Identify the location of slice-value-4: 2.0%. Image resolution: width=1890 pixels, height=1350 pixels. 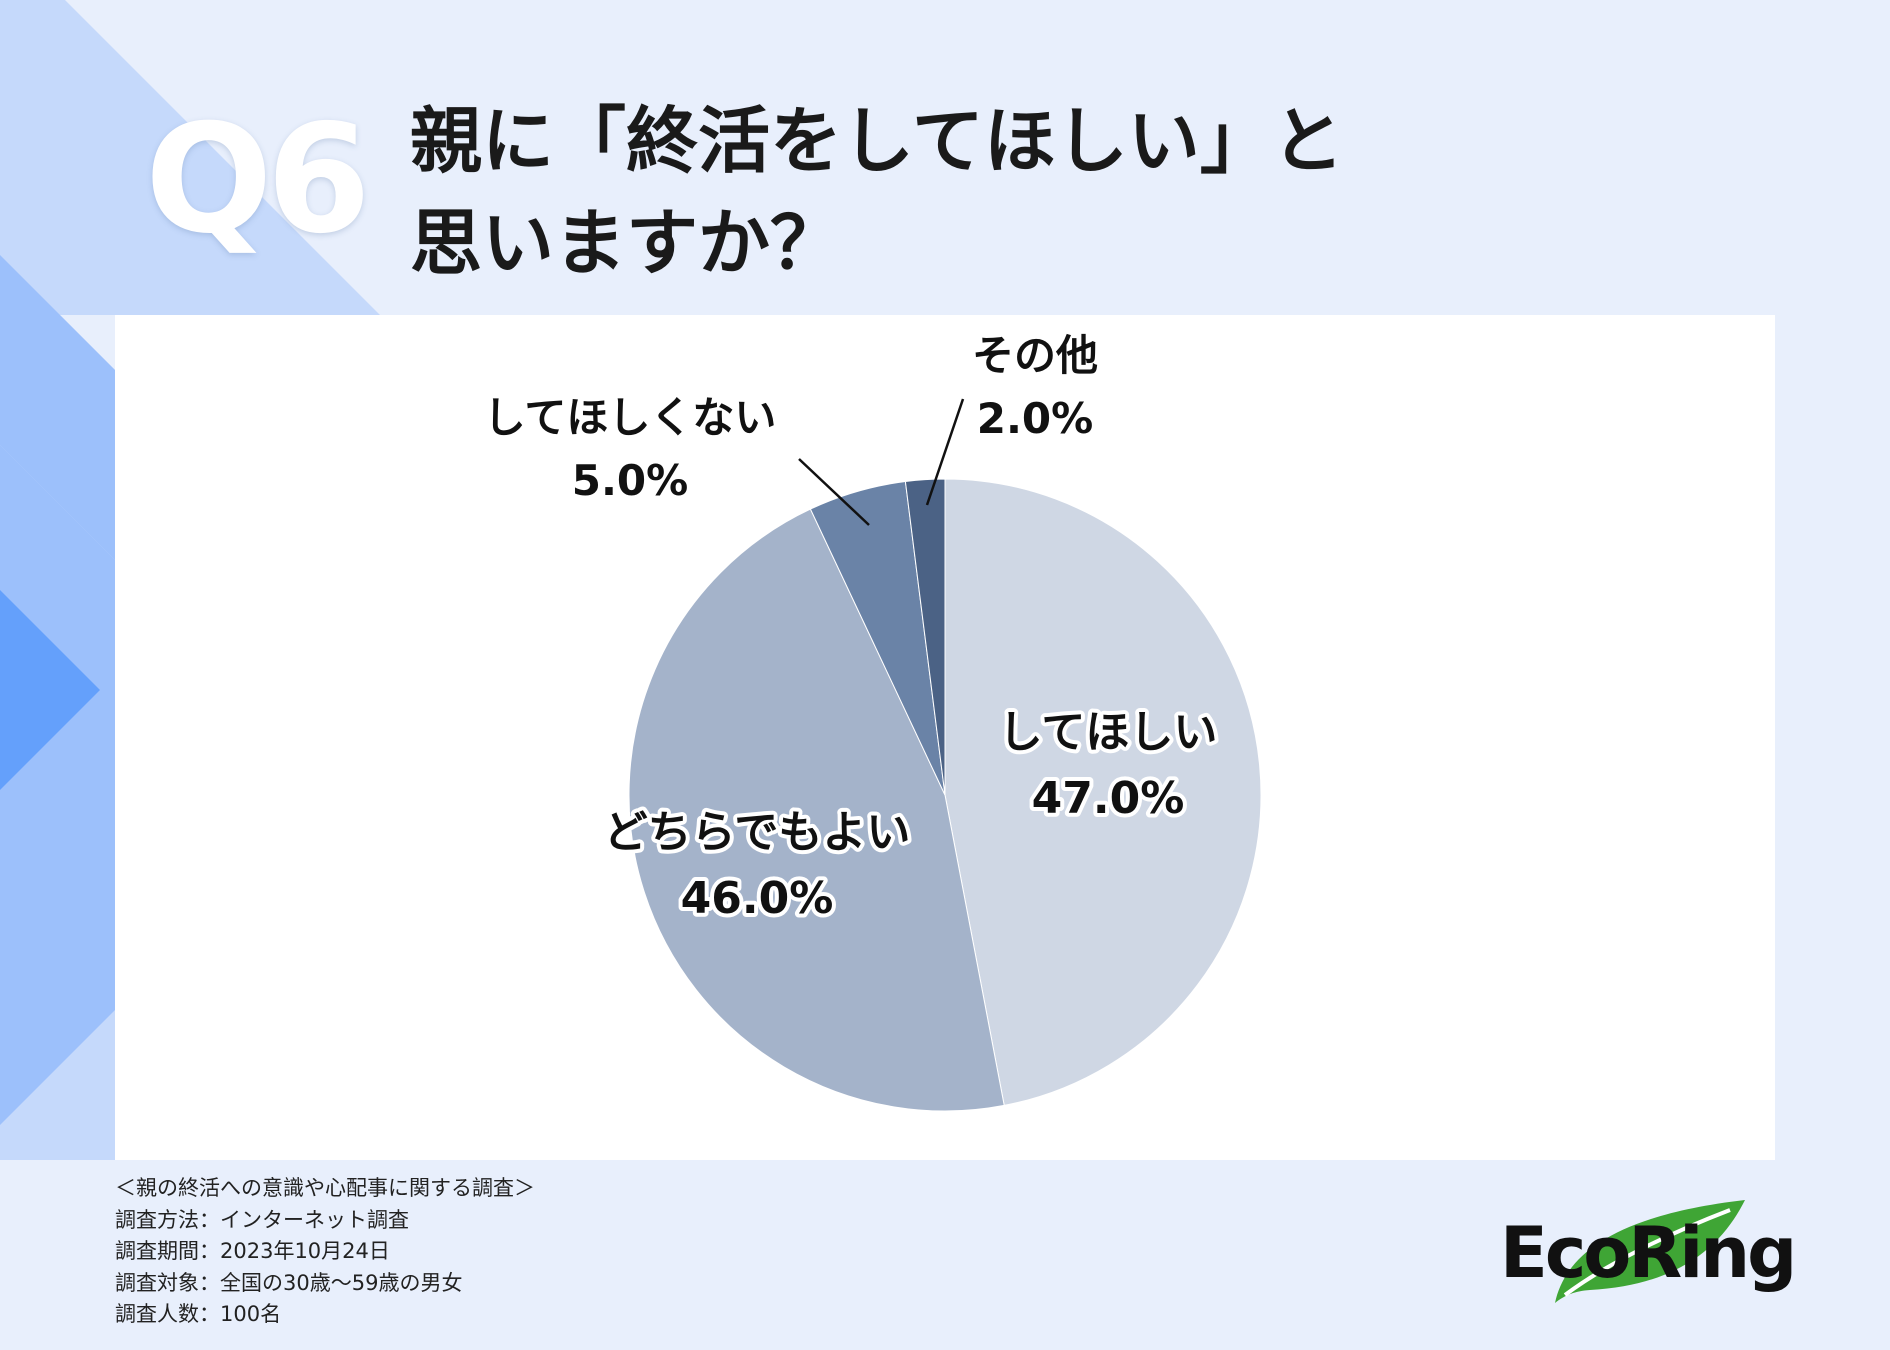
(1035, 418).